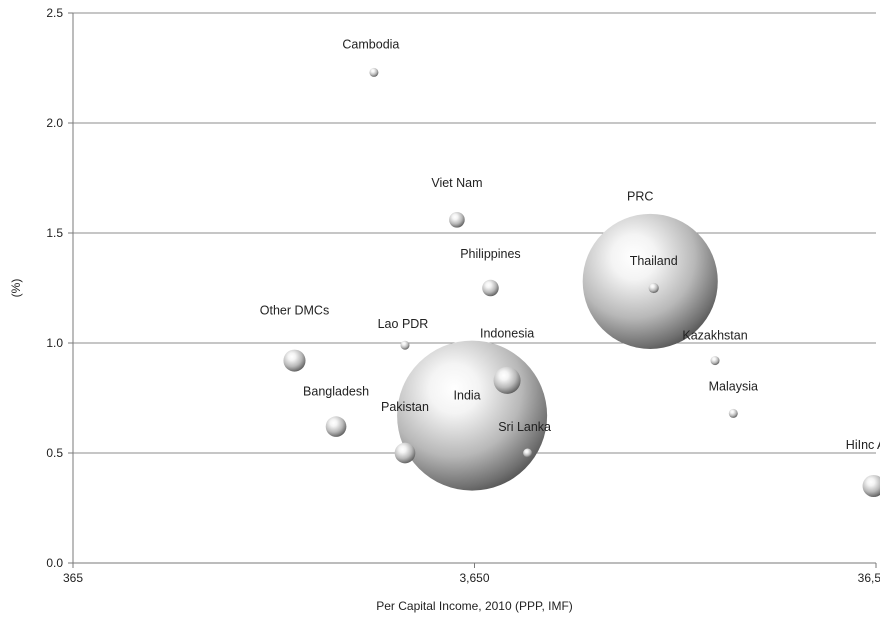 This screenshot has height=618, width=880. What do you see at coordinates (54, 563) in the screenshot?
I see `y-tick-label: 0.0` at bounding box center [54, 563].